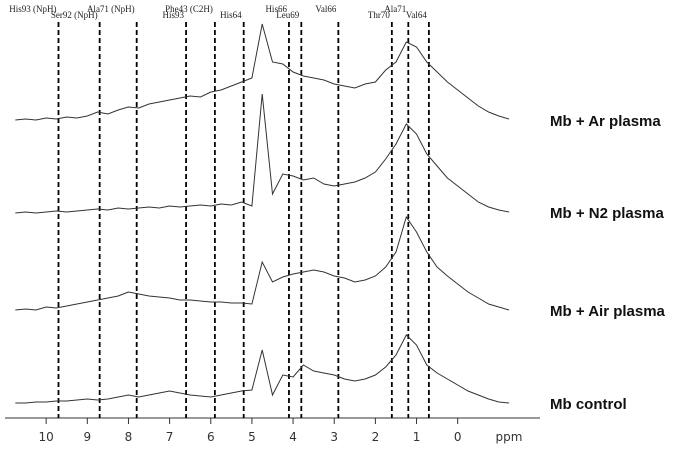 The image size is (685, 449). Describe the element at coordinates (334, 437) in the screenshot. I see `x-tick-label: 3` at that location.